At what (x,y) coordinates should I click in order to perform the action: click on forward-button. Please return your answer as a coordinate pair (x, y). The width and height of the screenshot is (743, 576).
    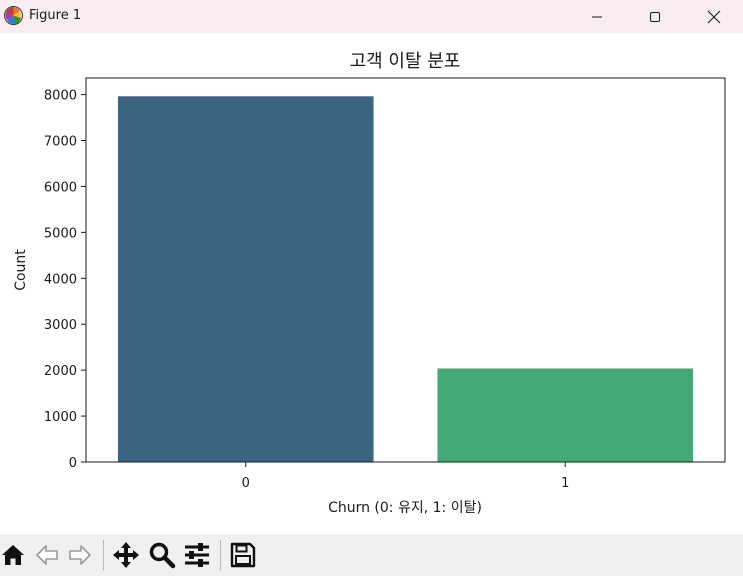
    Looking at the image, I should click on (80, 555).